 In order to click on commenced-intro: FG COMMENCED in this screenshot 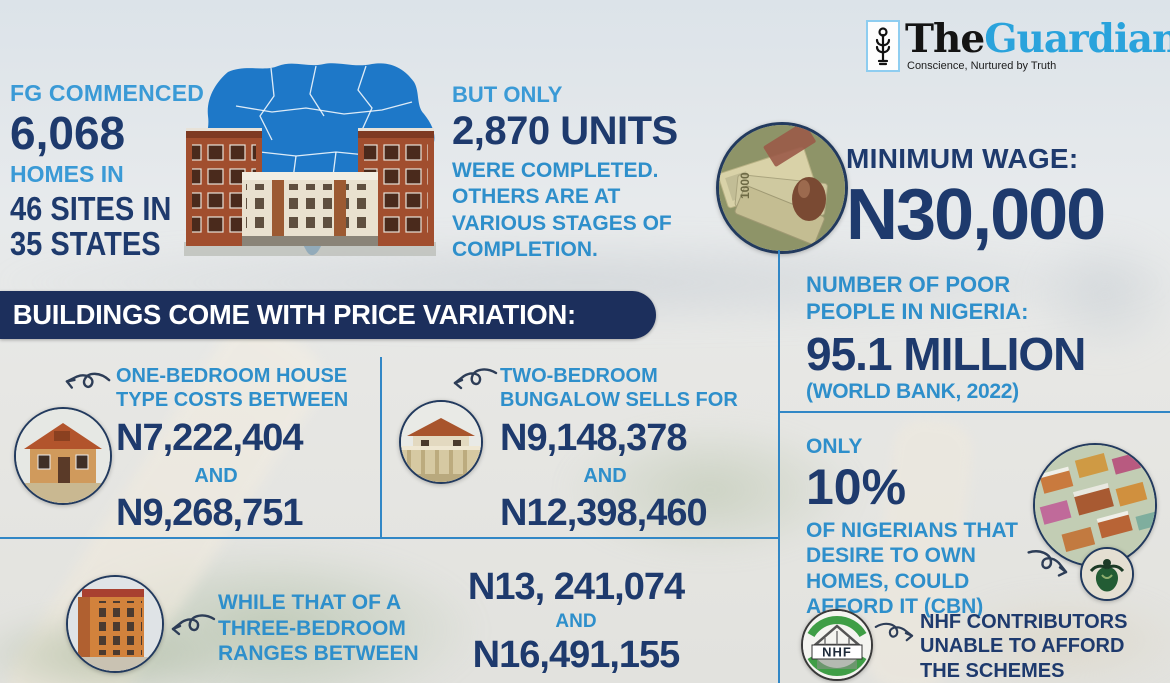, I will do `click(107, 93)`.